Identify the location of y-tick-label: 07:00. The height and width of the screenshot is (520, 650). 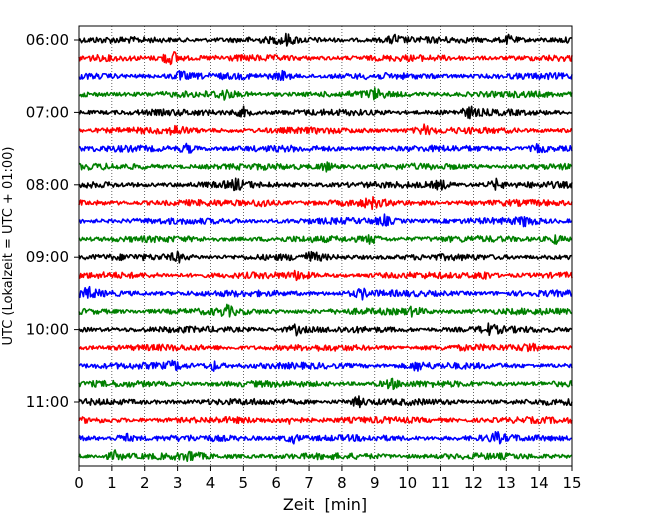
(47, 112).